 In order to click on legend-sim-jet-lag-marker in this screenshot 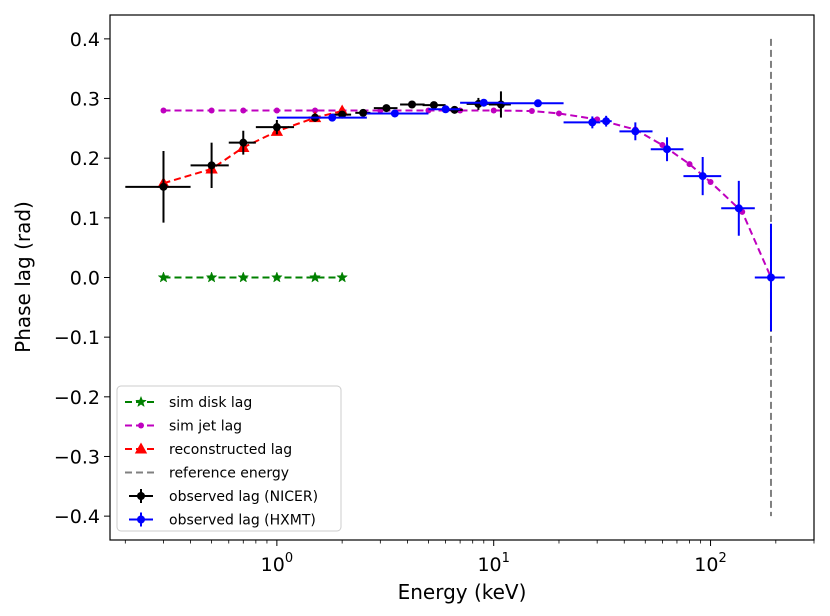, I will do `click(141, 425)`.